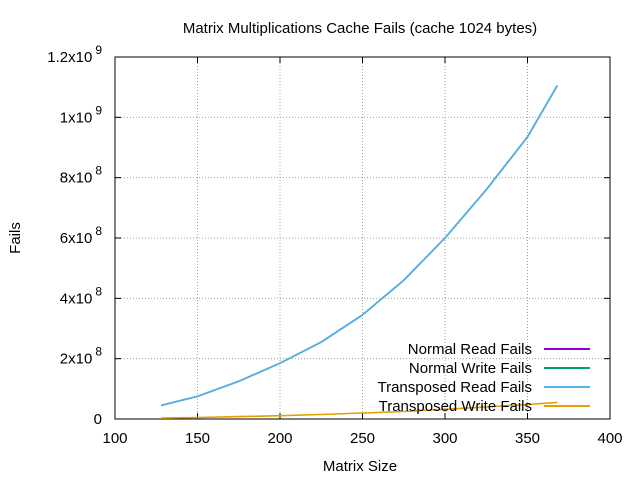 This screenshot has width=640, height=480. What do you see at coordinates (455, 406) in the screenshot?
I see `legend-label-4: Transposed Write Fails` at bounding box center [455, 406].